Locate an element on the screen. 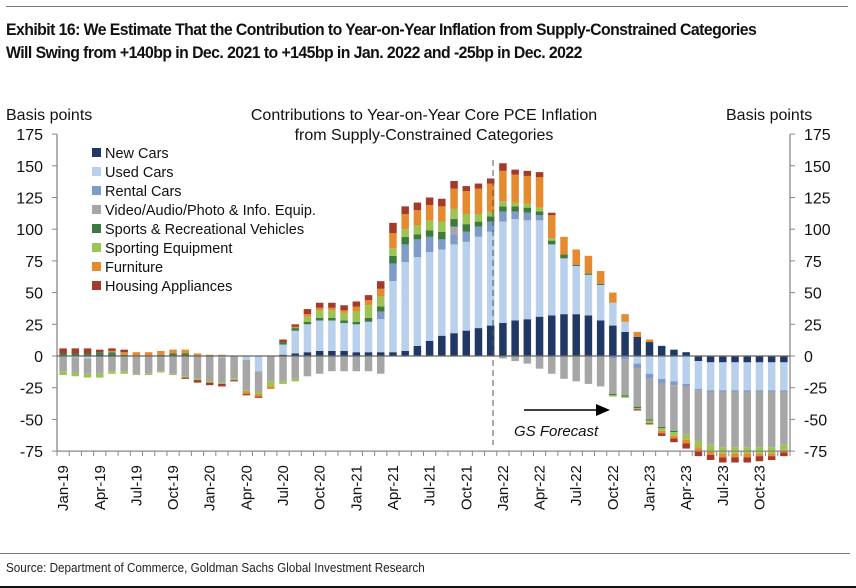  x-tick-label: Jul-20 is located at coordinates (283, 485).